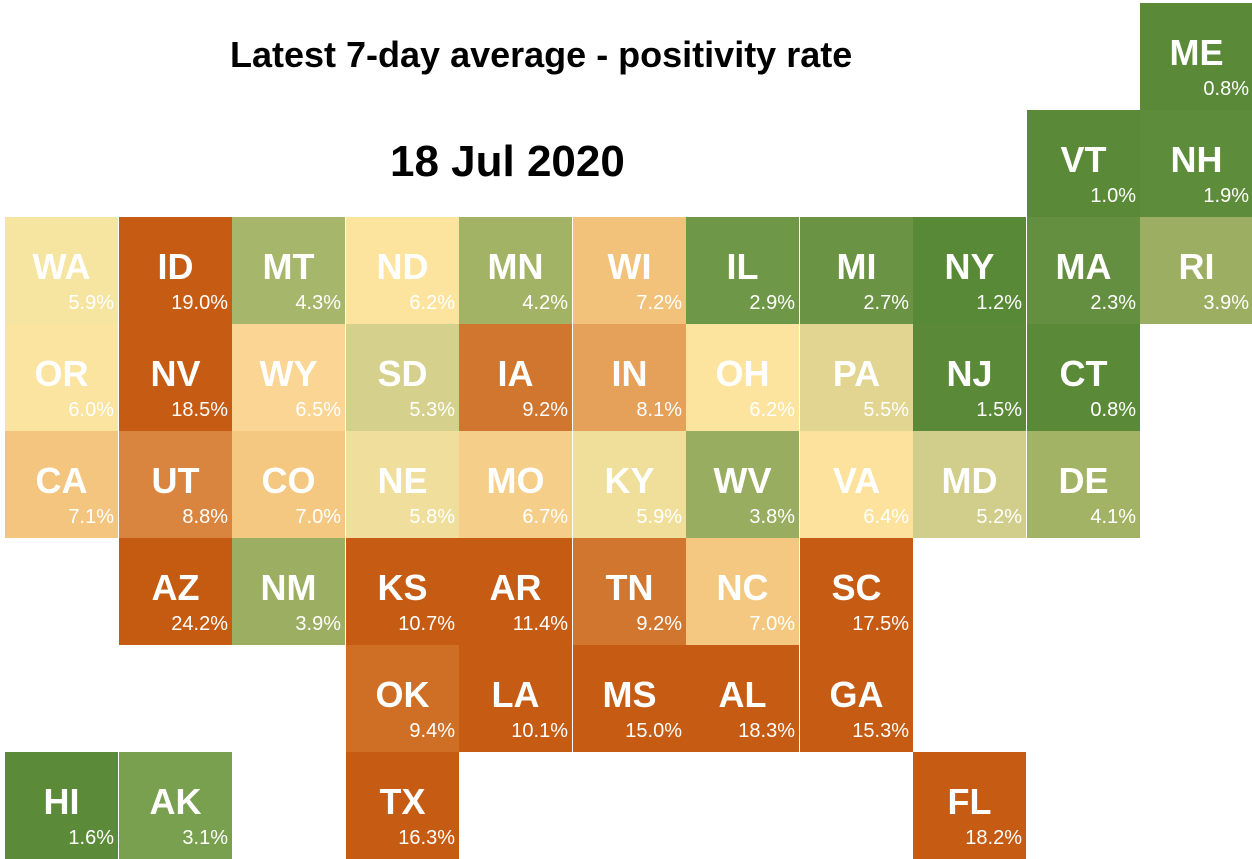 The width and height of the screenshot is (1252, 859). Describe the element at coordinates (856, 694) in the screenshot. I see `state-abbr: GA` at that location.